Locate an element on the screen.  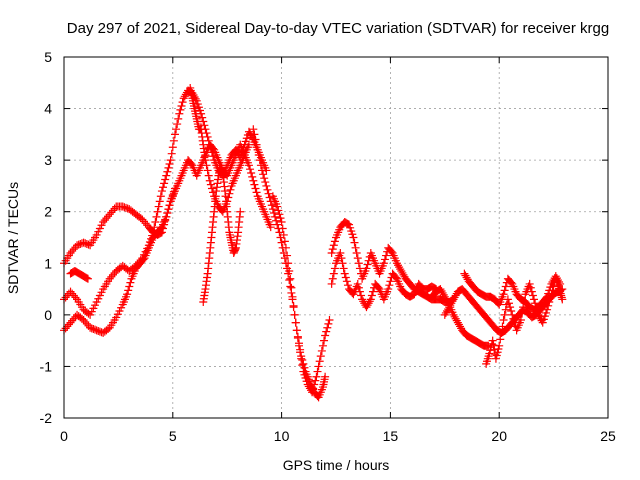
x-tick-label: 0 is located at coordinates (64, 436).